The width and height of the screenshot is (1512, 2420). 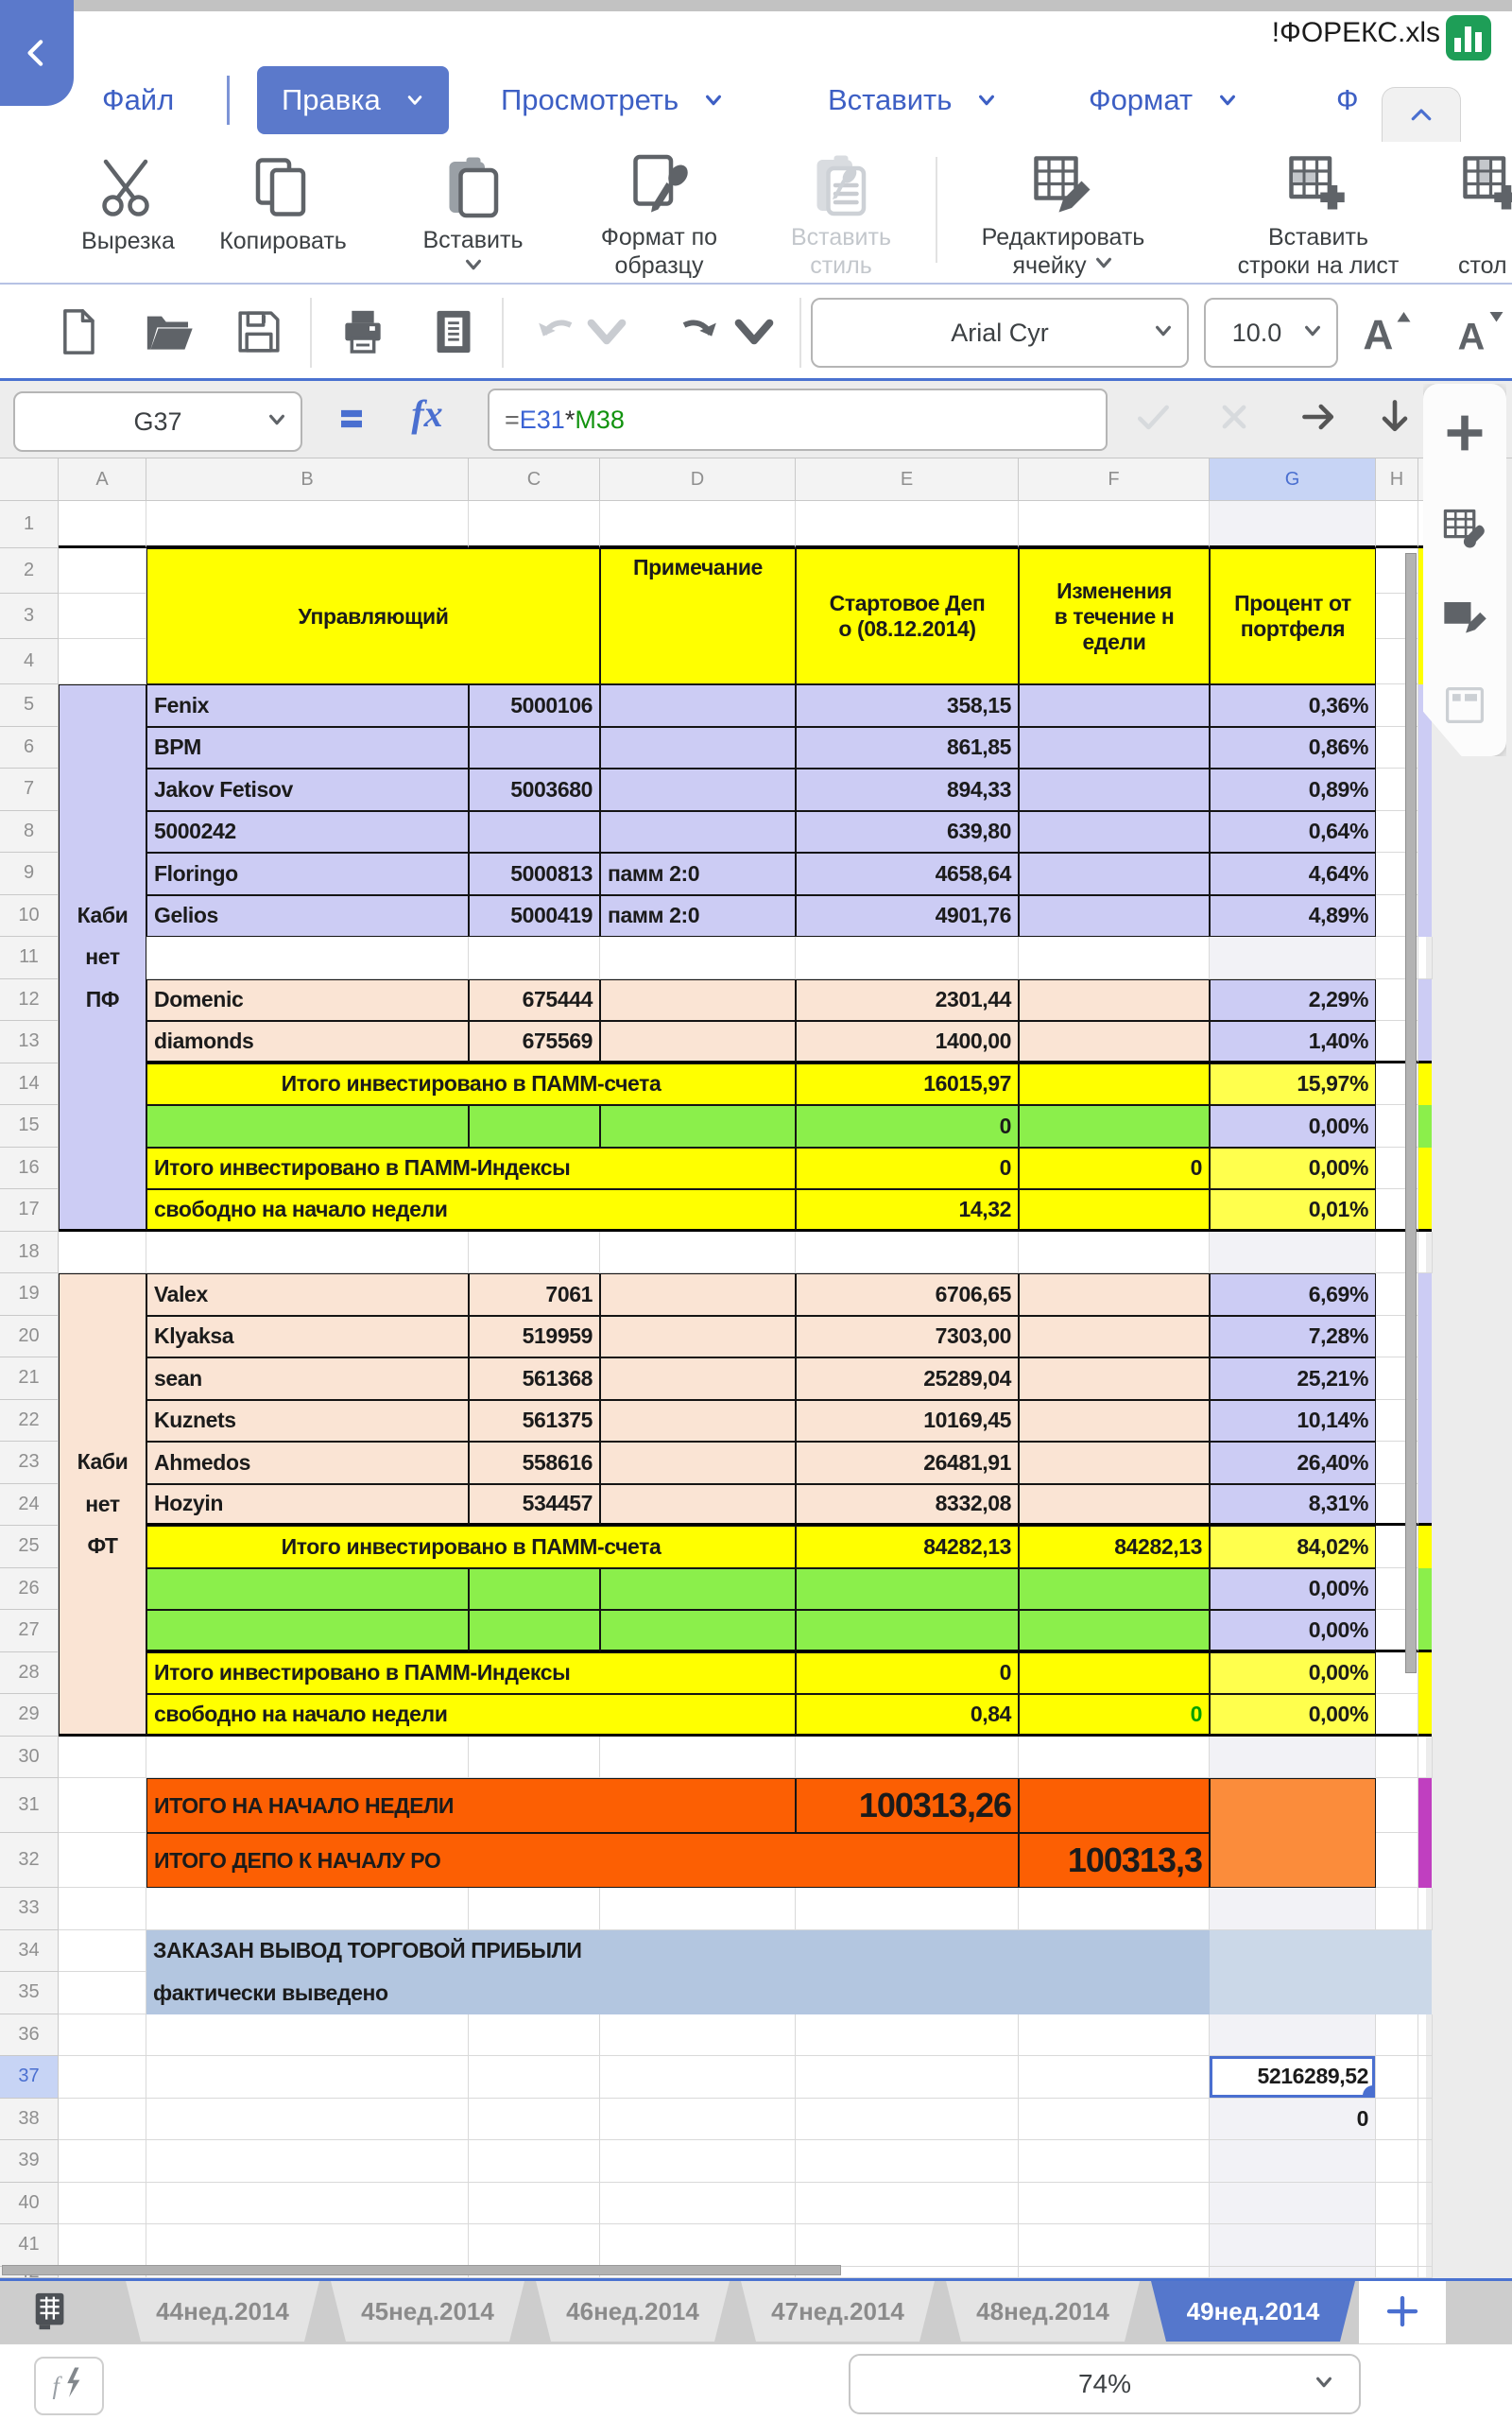 I want to click on row-header-37: 37, so click(x=29, y=2077).